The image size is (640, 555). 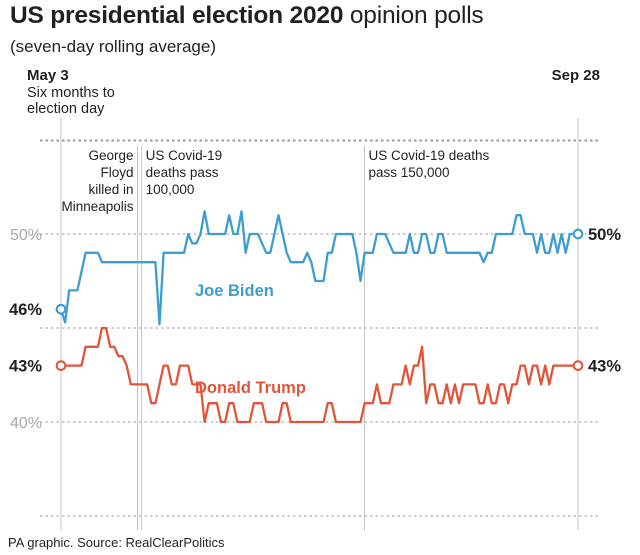 What do you see at coordinates (110, 189) in the screenshot?
I see `annotation-george-floyd: killed in` at bounding box center [110, 189].